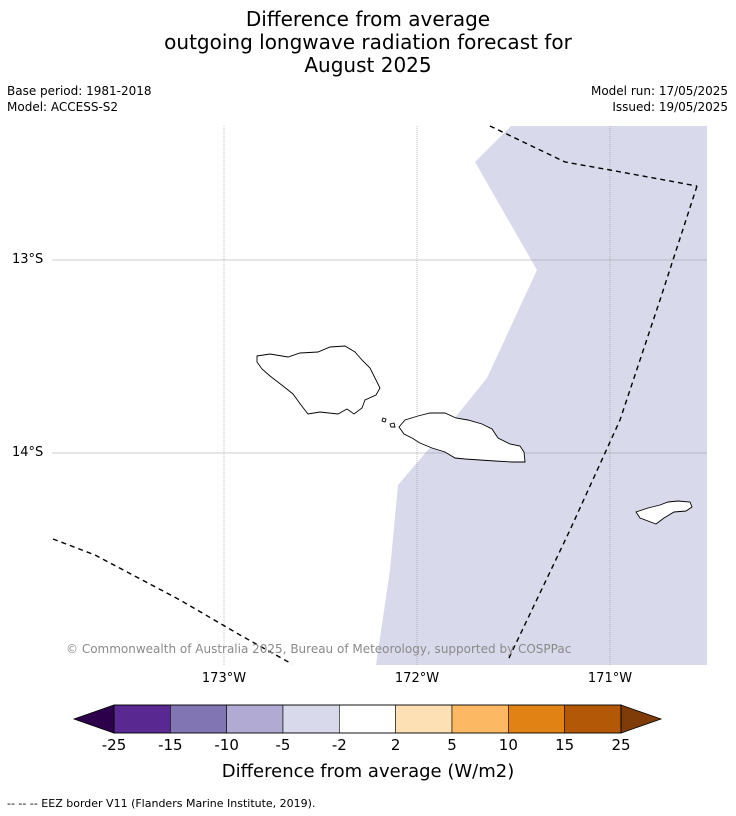 Image resolution: width=736 pixels, height=816 pixels. What do you see at coordinates (114, 745) in the screenshot?
I see `colorbar-tick-label: -25` at bounding box center [114, 745].